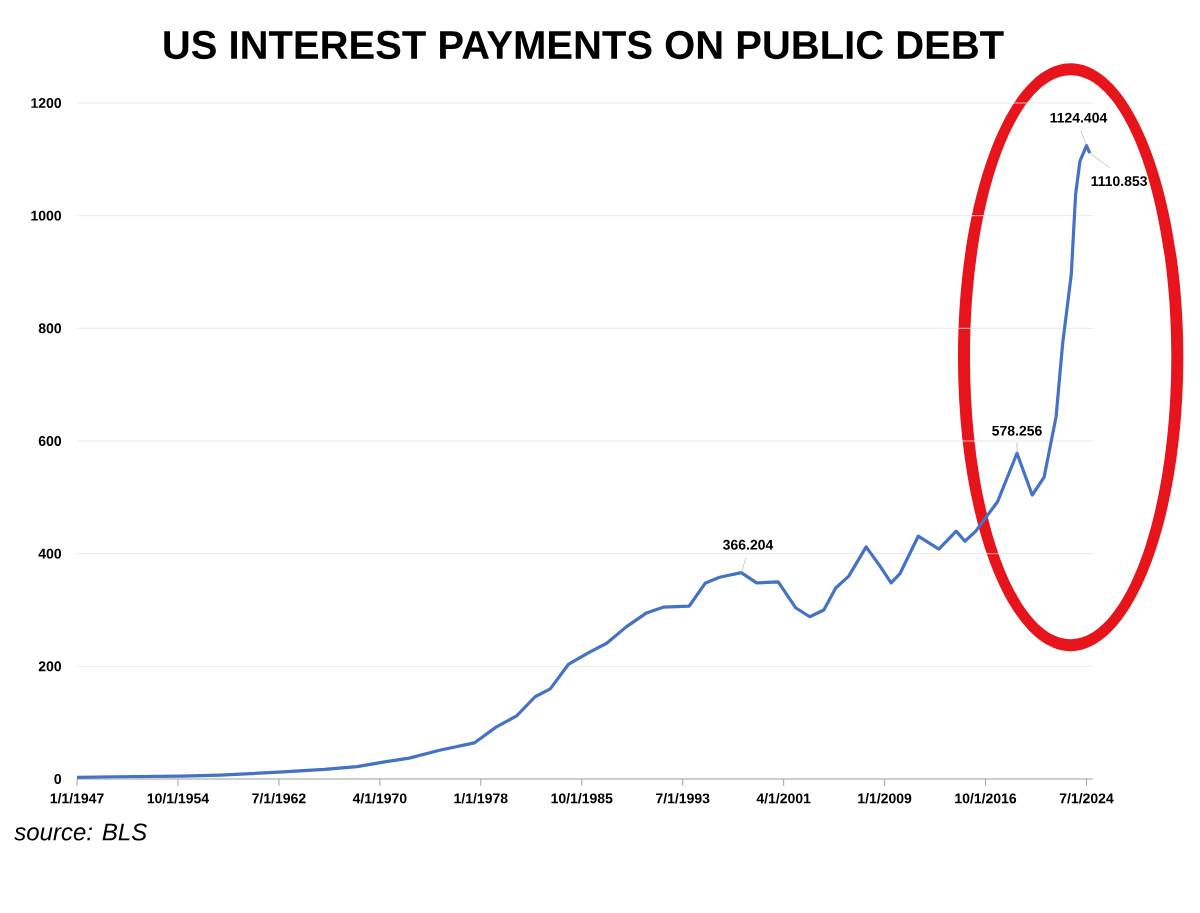 This screenshot has height=913, width=1200. I want to click on x-tick-label: 7/1/2024, so click(1086, 798).